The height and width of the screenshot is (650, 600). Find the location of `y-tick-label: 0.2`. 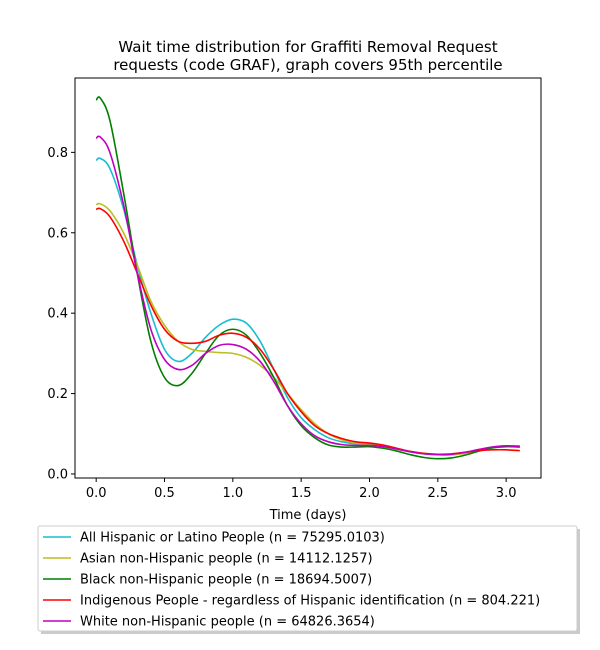

y-tick-label: 0.2 is located at coordinates (57, 394).